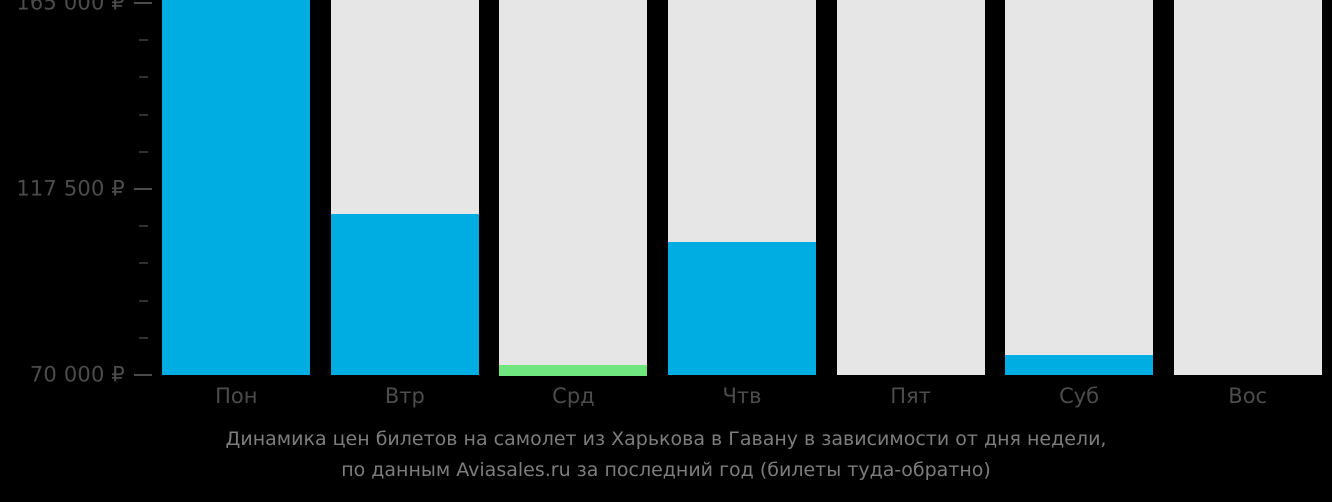  I want to click on x-axis-label-Вос: Вос, so click(1248, 396).